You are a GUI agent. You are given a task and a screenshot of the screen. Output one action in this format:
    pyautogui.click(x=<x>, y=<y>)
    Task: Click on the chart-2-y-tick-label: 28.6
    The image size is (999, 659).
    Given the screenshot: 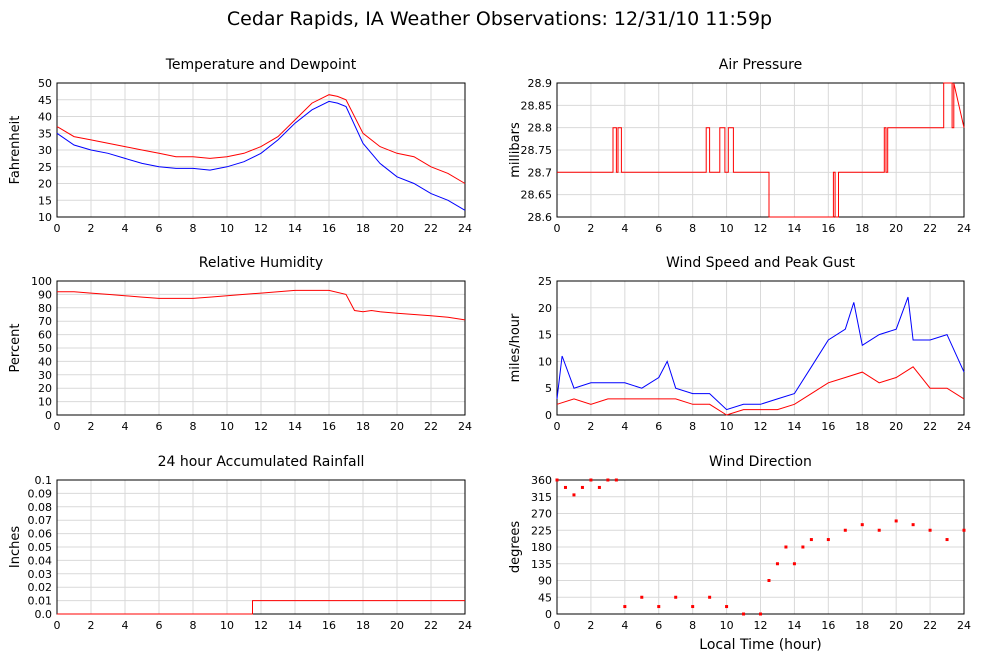 What is the action you would take?
    pyautogui.click(x=540, y=217)
    